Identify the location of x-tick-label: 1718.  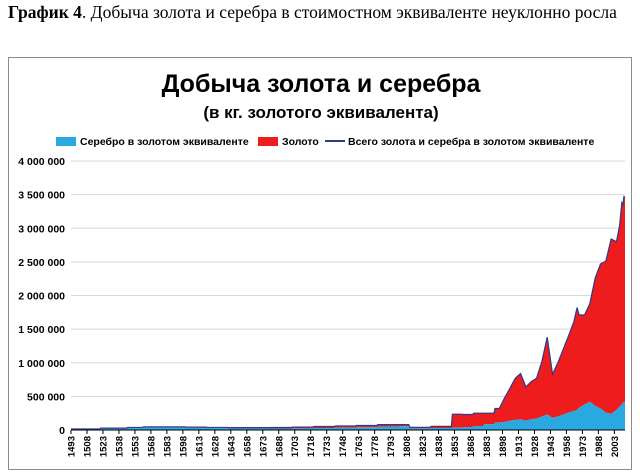
(311, 446).